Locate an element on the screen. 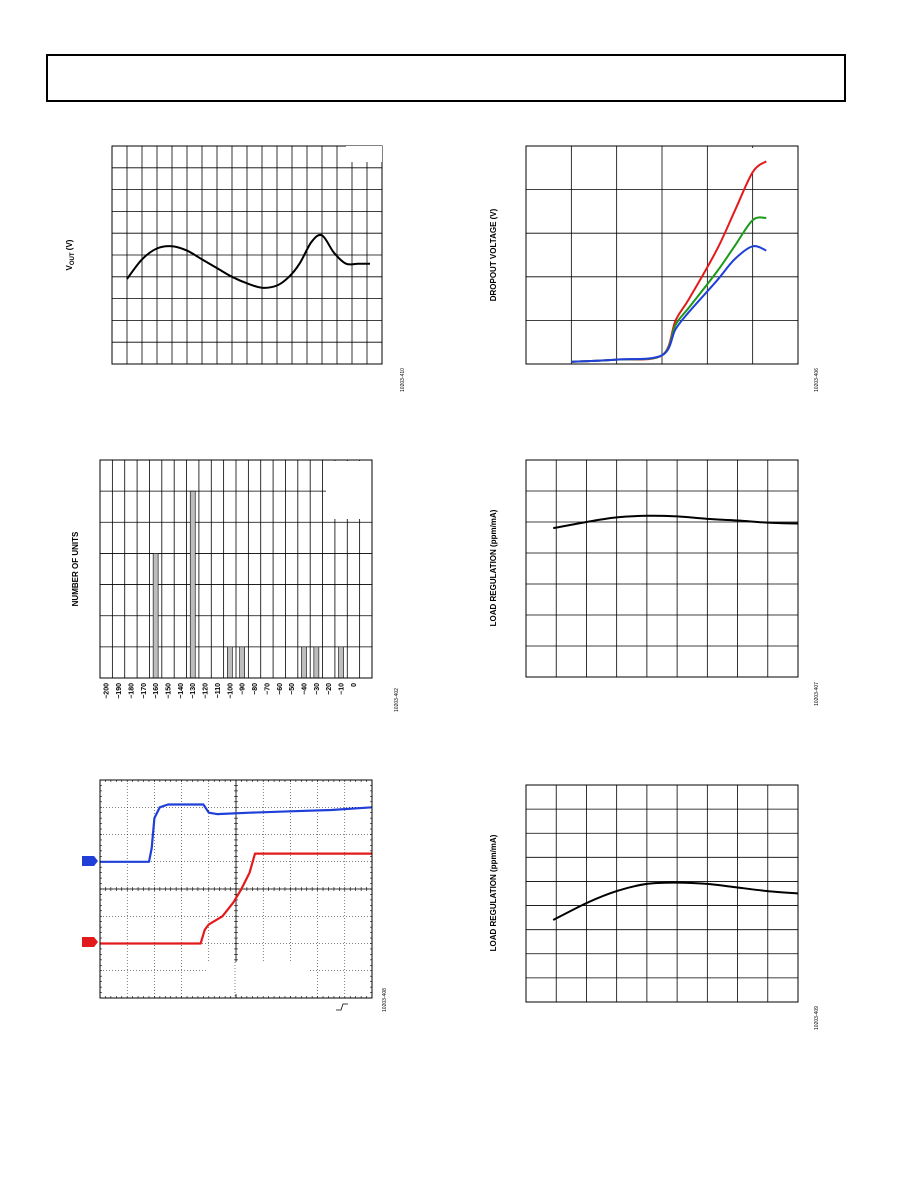 This screenshot has height=1188, width=918. histogram-tick-label: −50 is located at coordinates (292, 689).